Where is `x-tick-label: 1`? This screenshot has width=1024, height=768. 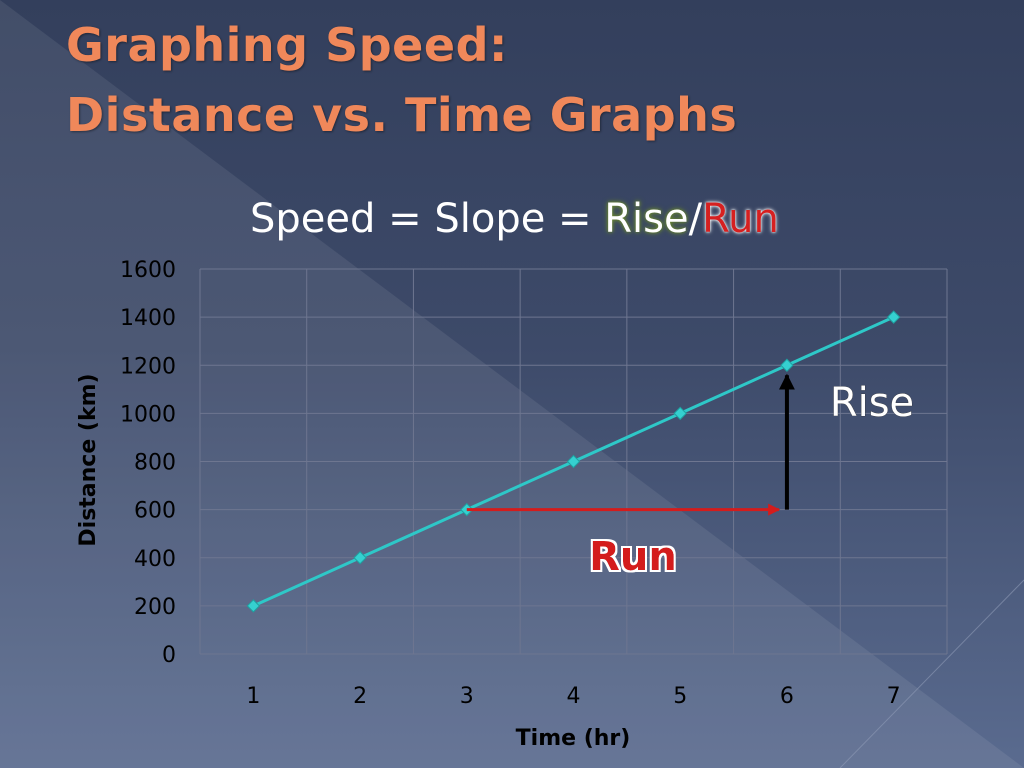
x-tick-label: 1 is located at coordinates (253, 696).